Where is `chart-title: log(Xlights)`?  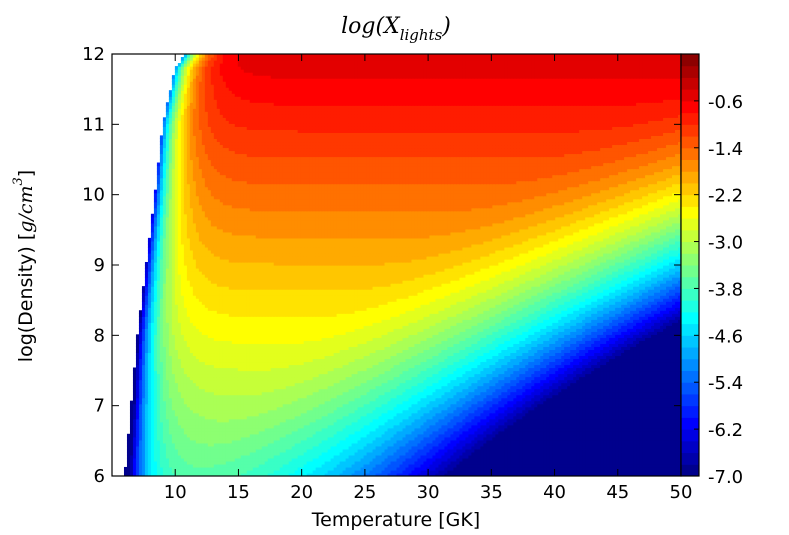 chart-title: log(Xlights) is located at coordinates (396, 29).